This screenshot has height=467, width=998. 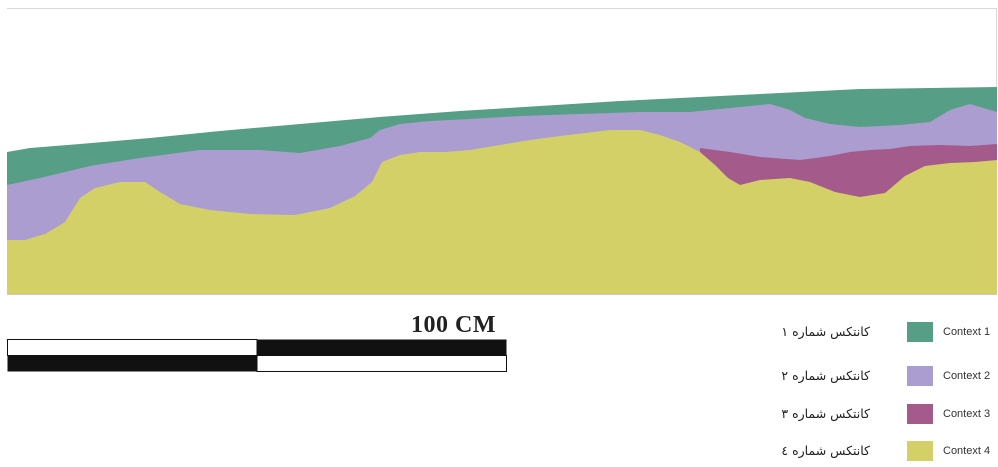 What do you see at coordinates (887, 377) in the screenshot?
I see `legend-item-context-2: کانتکس شماره ۲ Context 2` at bounding box center [887, 377].